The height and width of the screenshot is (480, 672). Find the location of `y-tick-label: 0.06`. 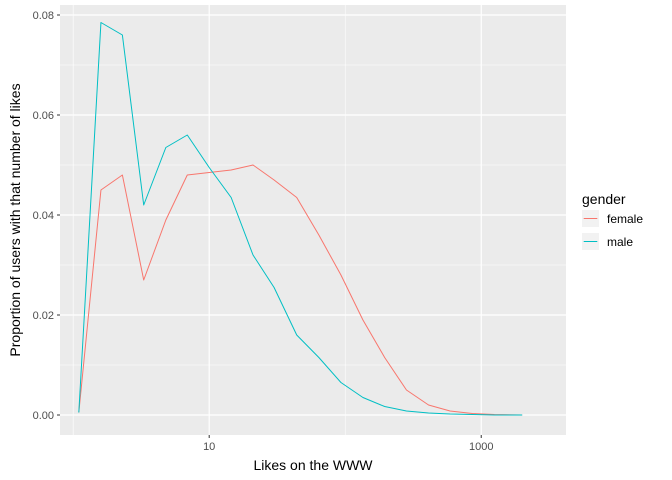

y-tick-label: 0.06 is located at coordinates (43, 116).